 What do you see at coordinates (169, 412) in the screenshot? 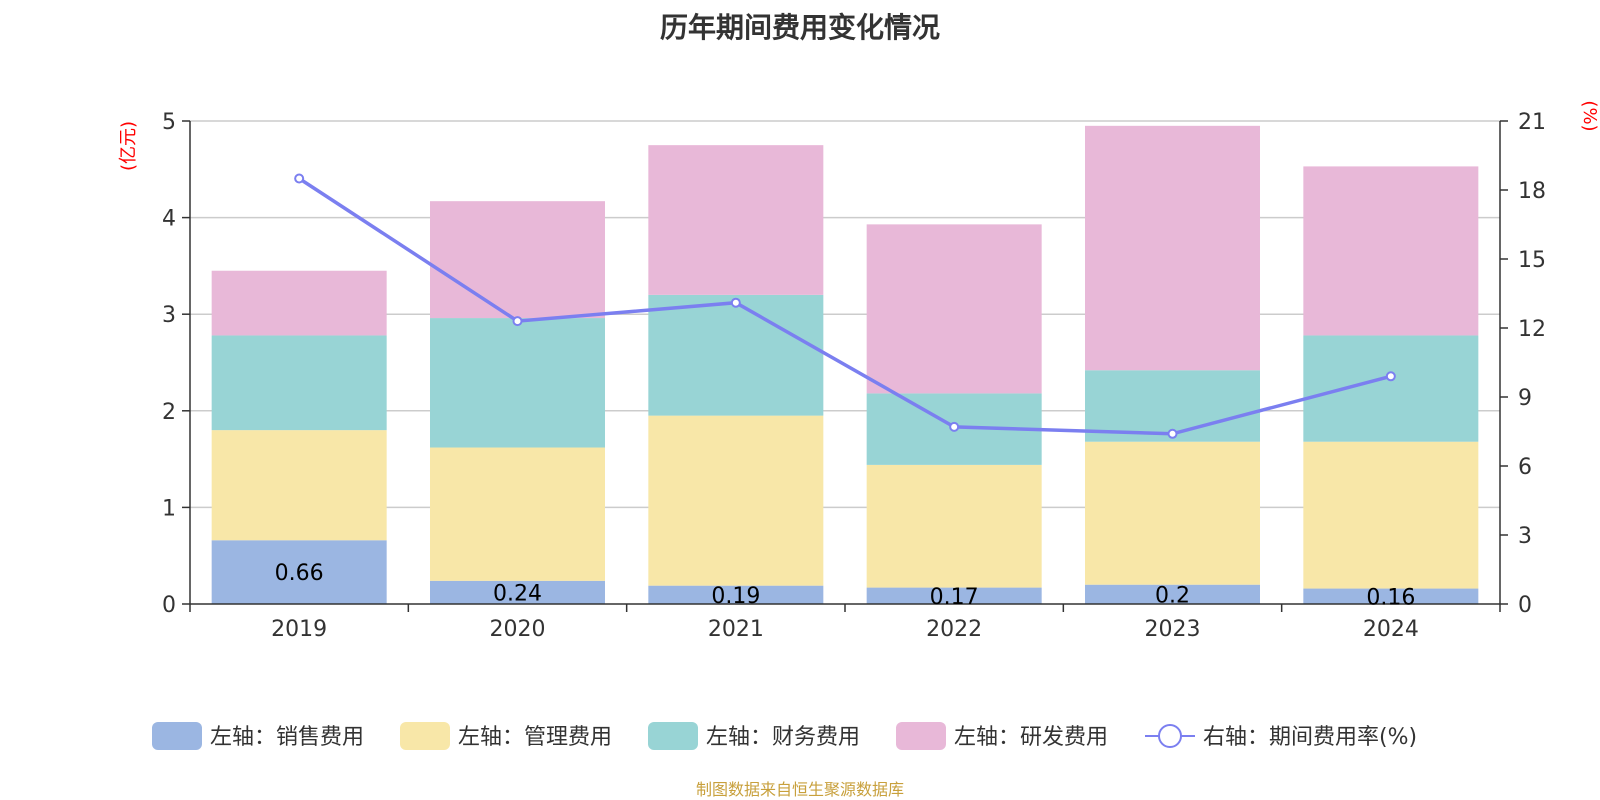
I see `left-axis-tick-label: 2` at bounding box center [169, 412].